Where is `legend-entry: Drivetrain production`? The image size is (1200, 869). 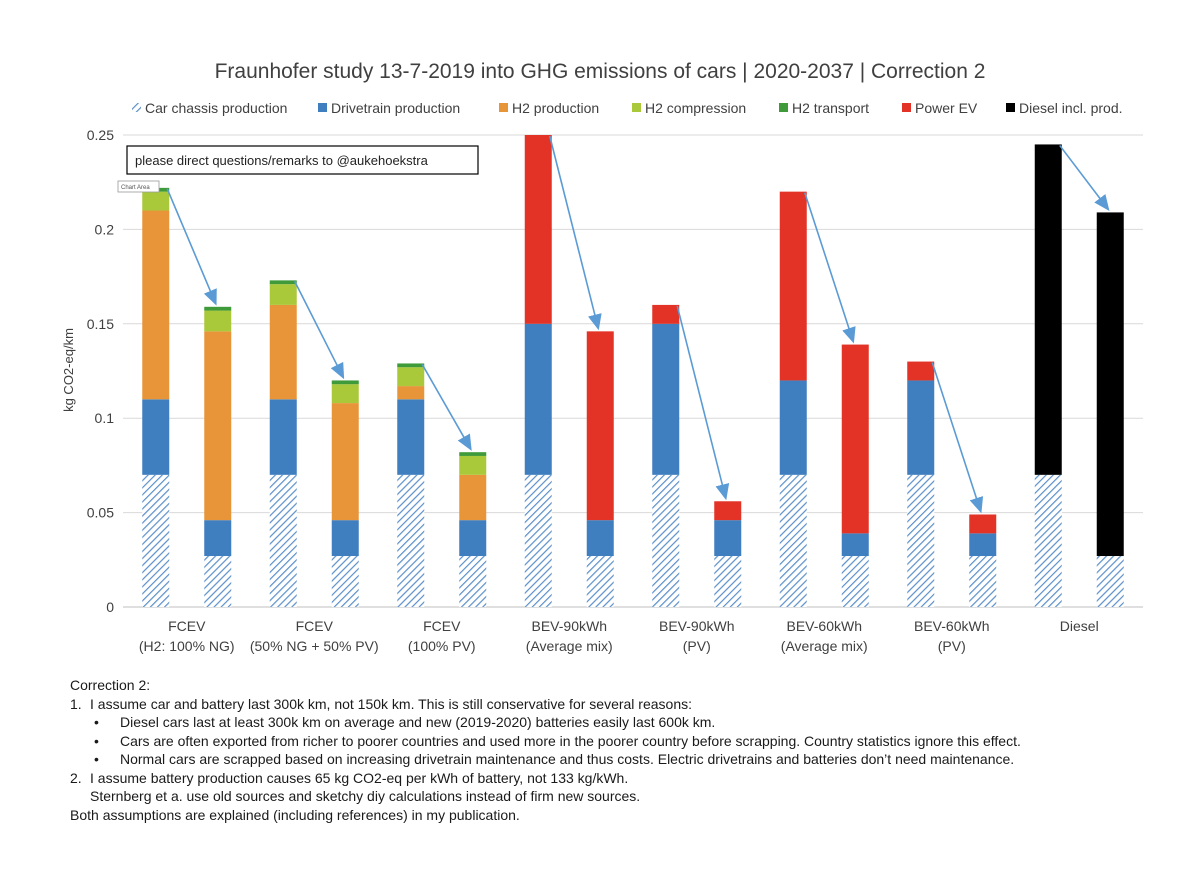 legend-entry: Drivetrain production is located at coordinates (395, 108).